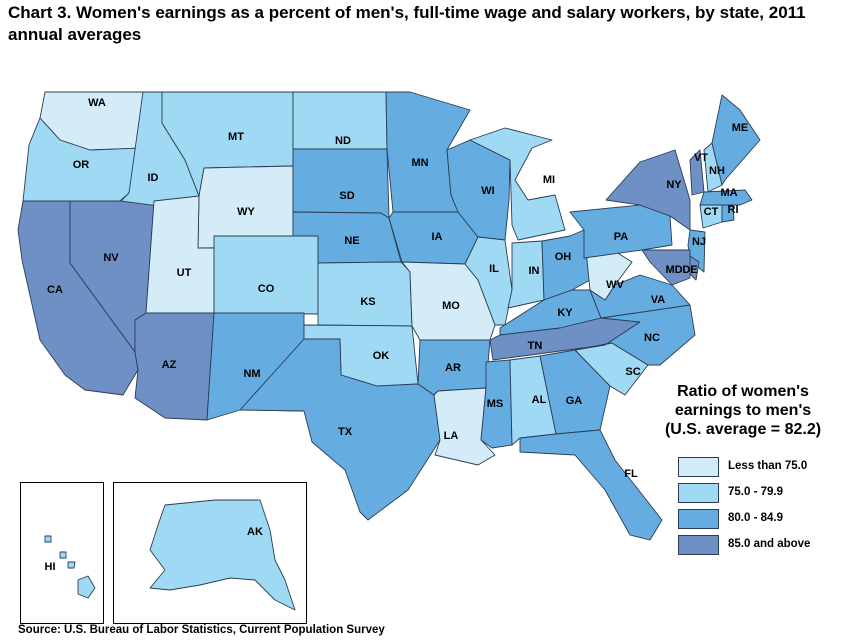  Describe the element at coordinates (222, 555) in the screenshot. I see `state-ak` at that location.